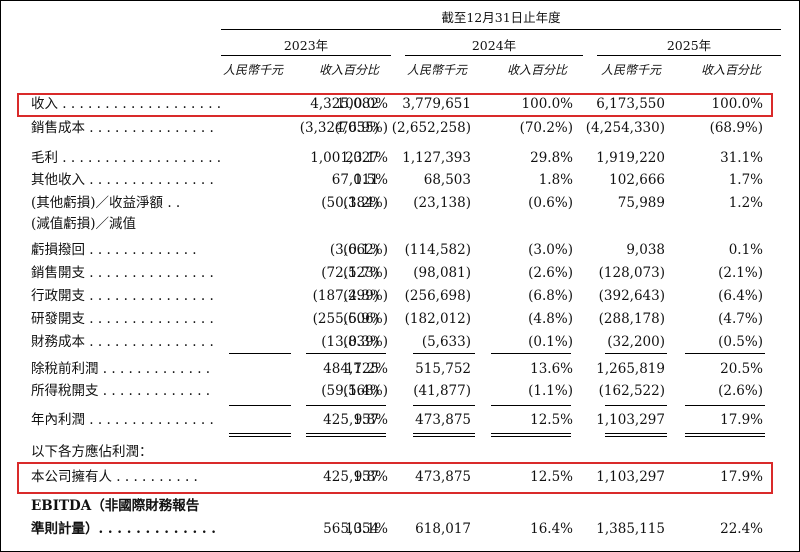 This screenshot has width=800, height=552. Describe the element at coordinates (350, 342) in the screenshot. I see `row-value: (13,839)` at that location.